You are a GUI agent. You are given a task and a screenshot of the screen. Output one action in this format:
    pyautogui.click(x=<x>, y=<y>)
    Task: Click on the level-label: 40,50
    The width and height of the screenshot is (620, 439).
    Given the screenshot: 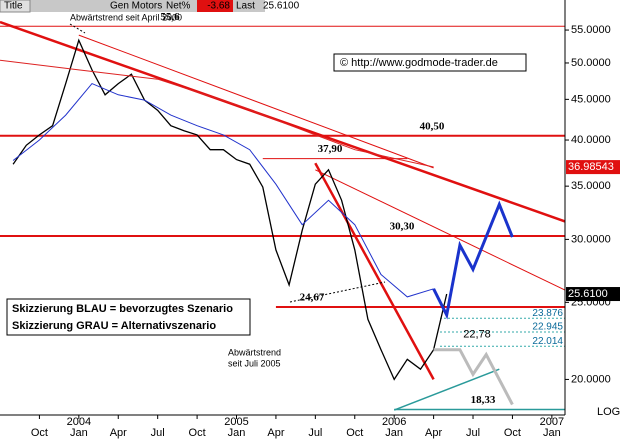 What is the action you would take?
    pyautogui.click(x=432, y=126)
    